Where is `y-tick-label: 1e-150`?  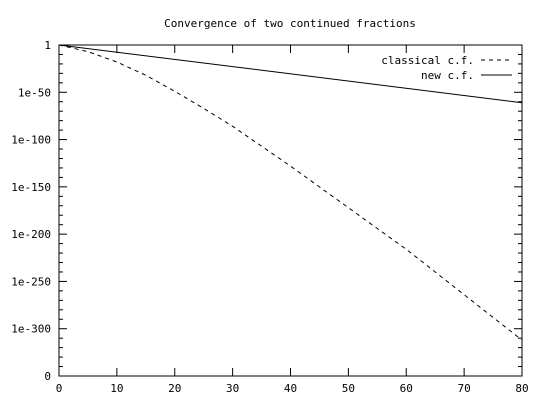 y-tick-label: 1e-150 is located at coordinates (31, 187).